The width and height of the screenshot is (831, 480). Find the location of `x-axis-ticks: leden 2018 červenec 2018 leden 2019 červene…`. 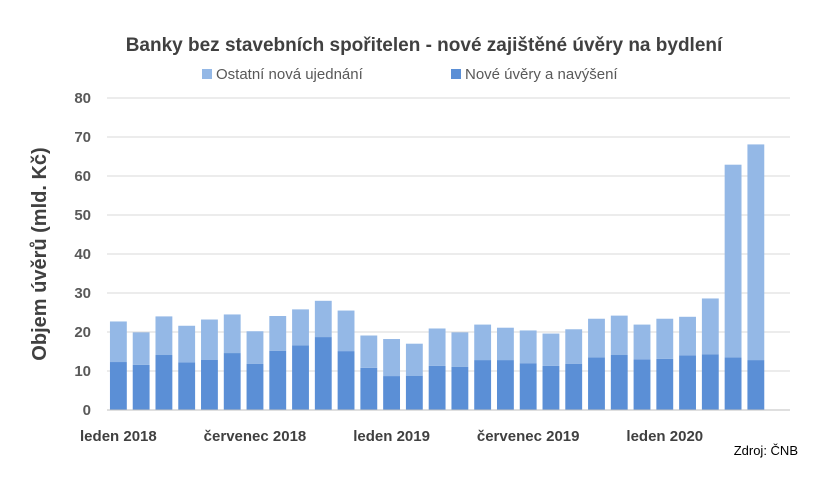

x-axis-ticks: leden 2018 červenec 2018 leden 2019 červene… is located at coordinates (391, 436).